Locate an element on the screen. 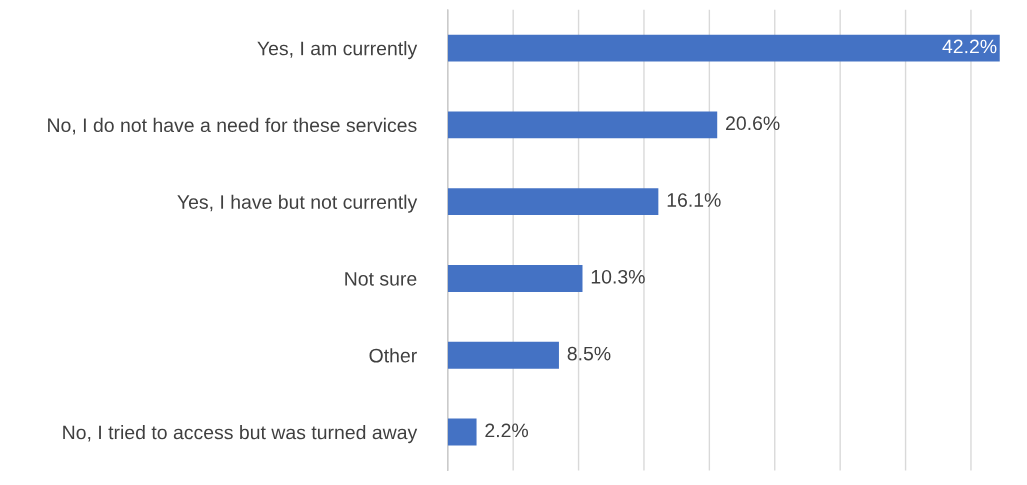  y-tick-label: No, I do not have a need for these services is located at coordinates (232, 126).